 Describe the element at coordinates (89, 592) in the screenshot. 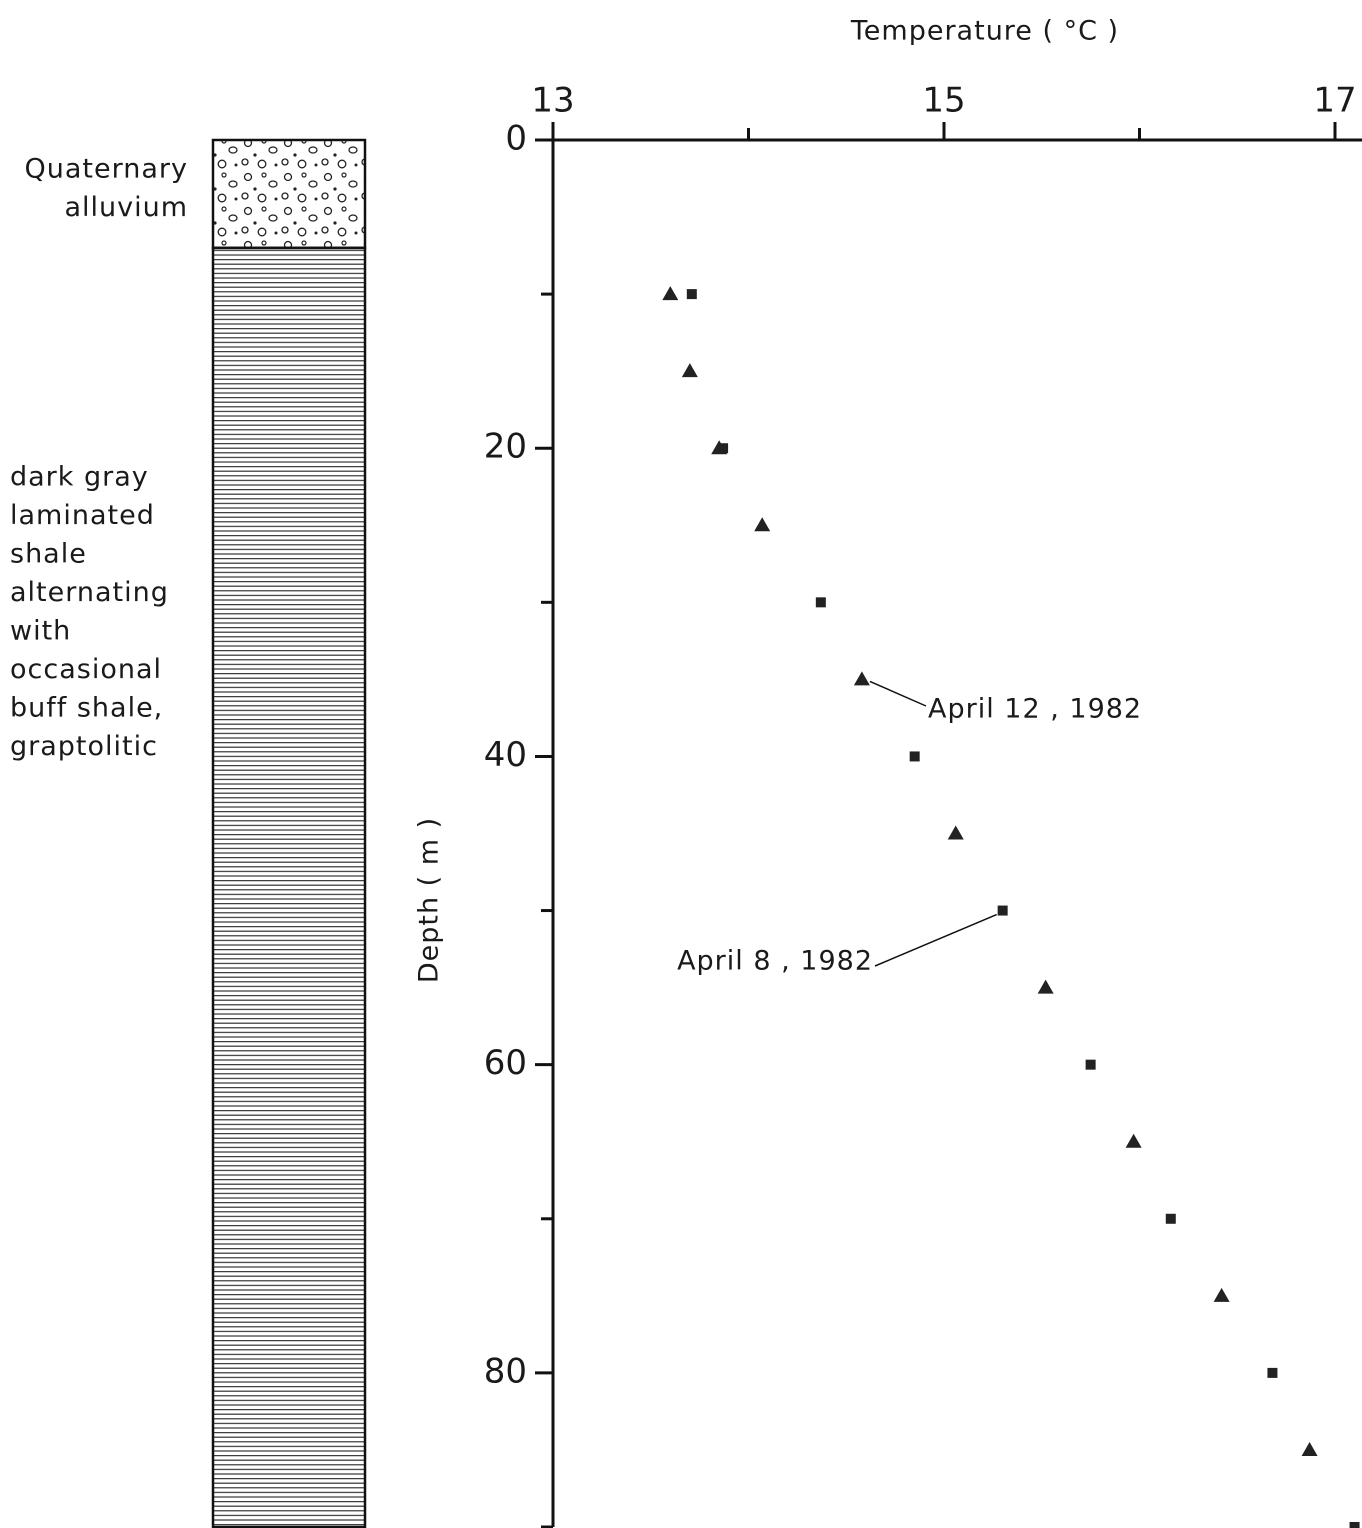

I see `lithology-label: alternating` at that location.